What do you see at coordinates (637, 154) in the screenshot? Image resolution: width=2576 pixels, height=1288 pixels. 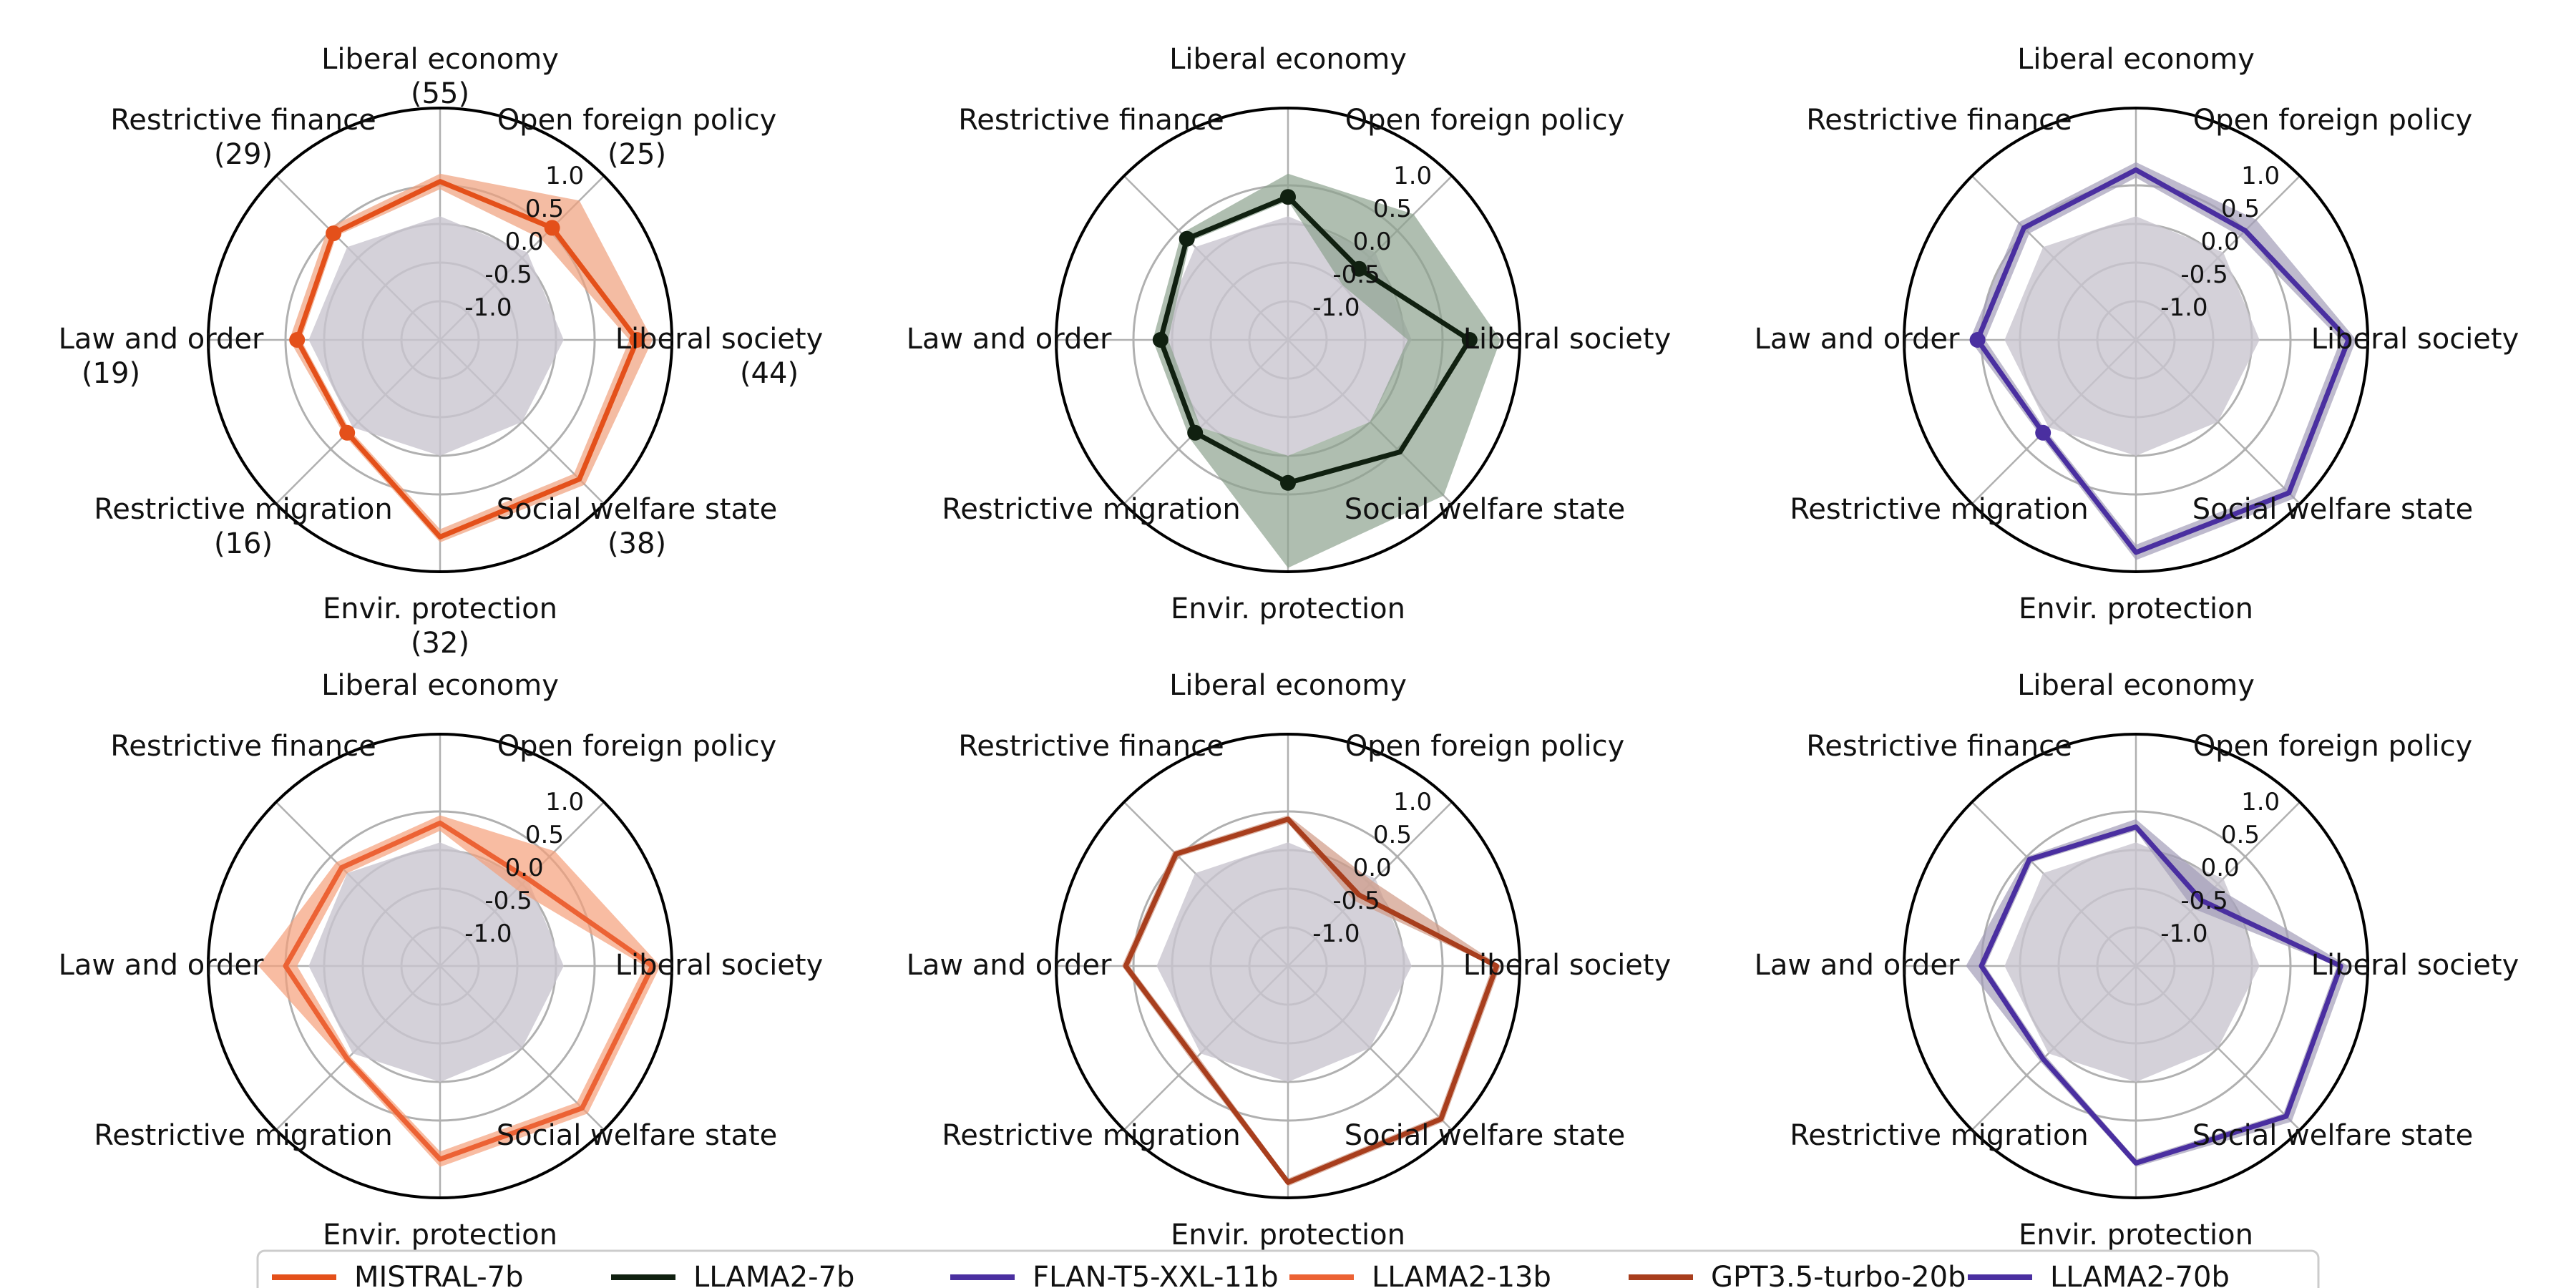 I see `axis-count-label: (25)` at bounding box center [637, 154].